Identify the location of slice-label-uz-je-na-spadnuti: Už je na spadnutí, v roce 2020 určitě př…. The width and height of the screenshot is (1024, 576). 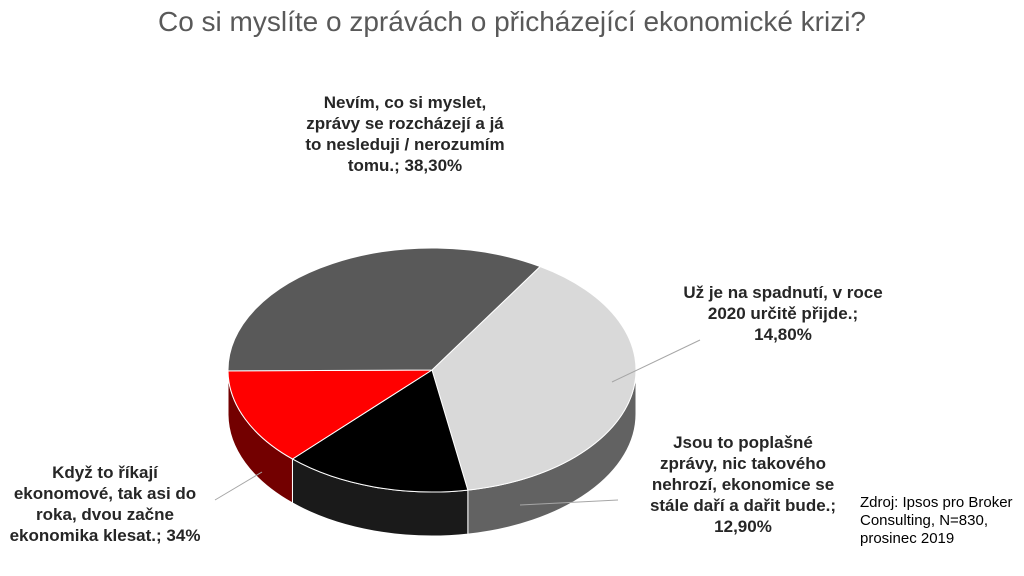
(783, 313).